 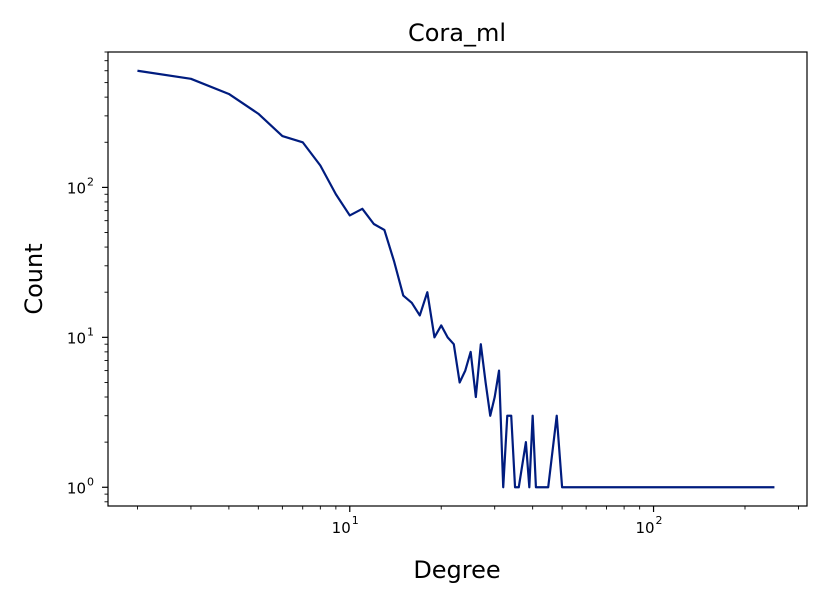 I want to click on chart-title: Cora_ml, so click(x=457, y=33).